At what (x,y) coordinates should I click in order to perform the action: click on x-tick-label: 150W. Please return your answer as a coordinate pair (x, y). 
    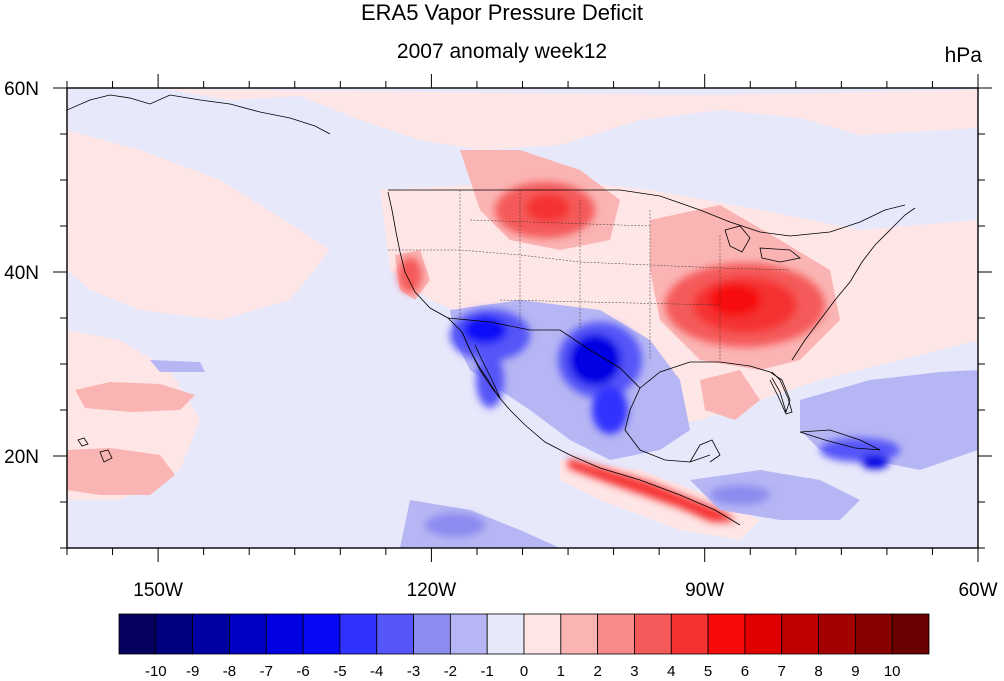
    Looking at the image, I should click on (158, 590).